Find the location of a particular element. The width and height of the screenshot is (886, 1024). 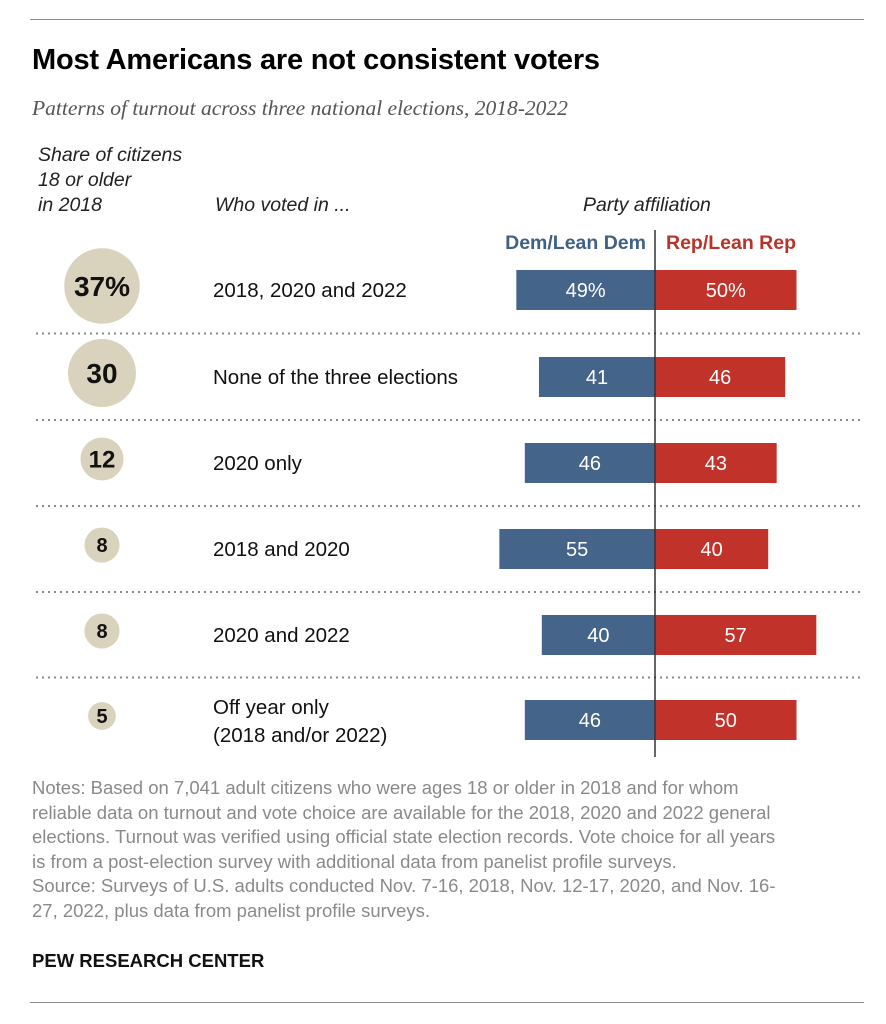

share-header-line: in 2018 is located at coordinates (70, 205).